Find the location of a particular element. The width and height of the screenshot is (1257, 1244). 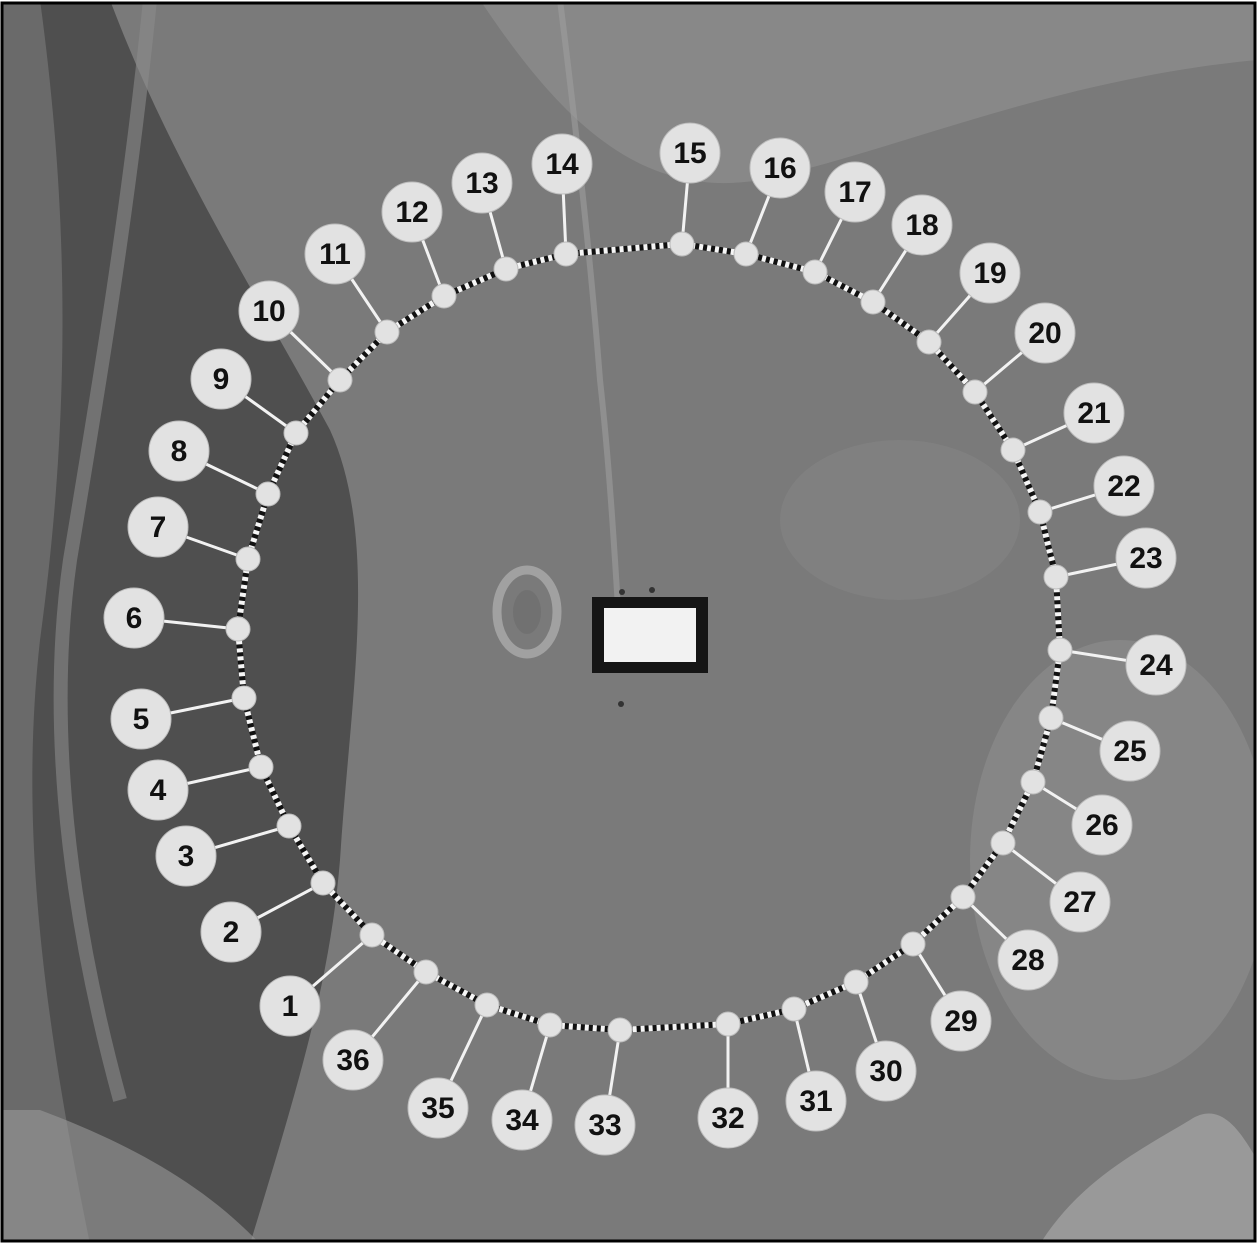

station-label-text: 4 is located at coordinates (158, 790).